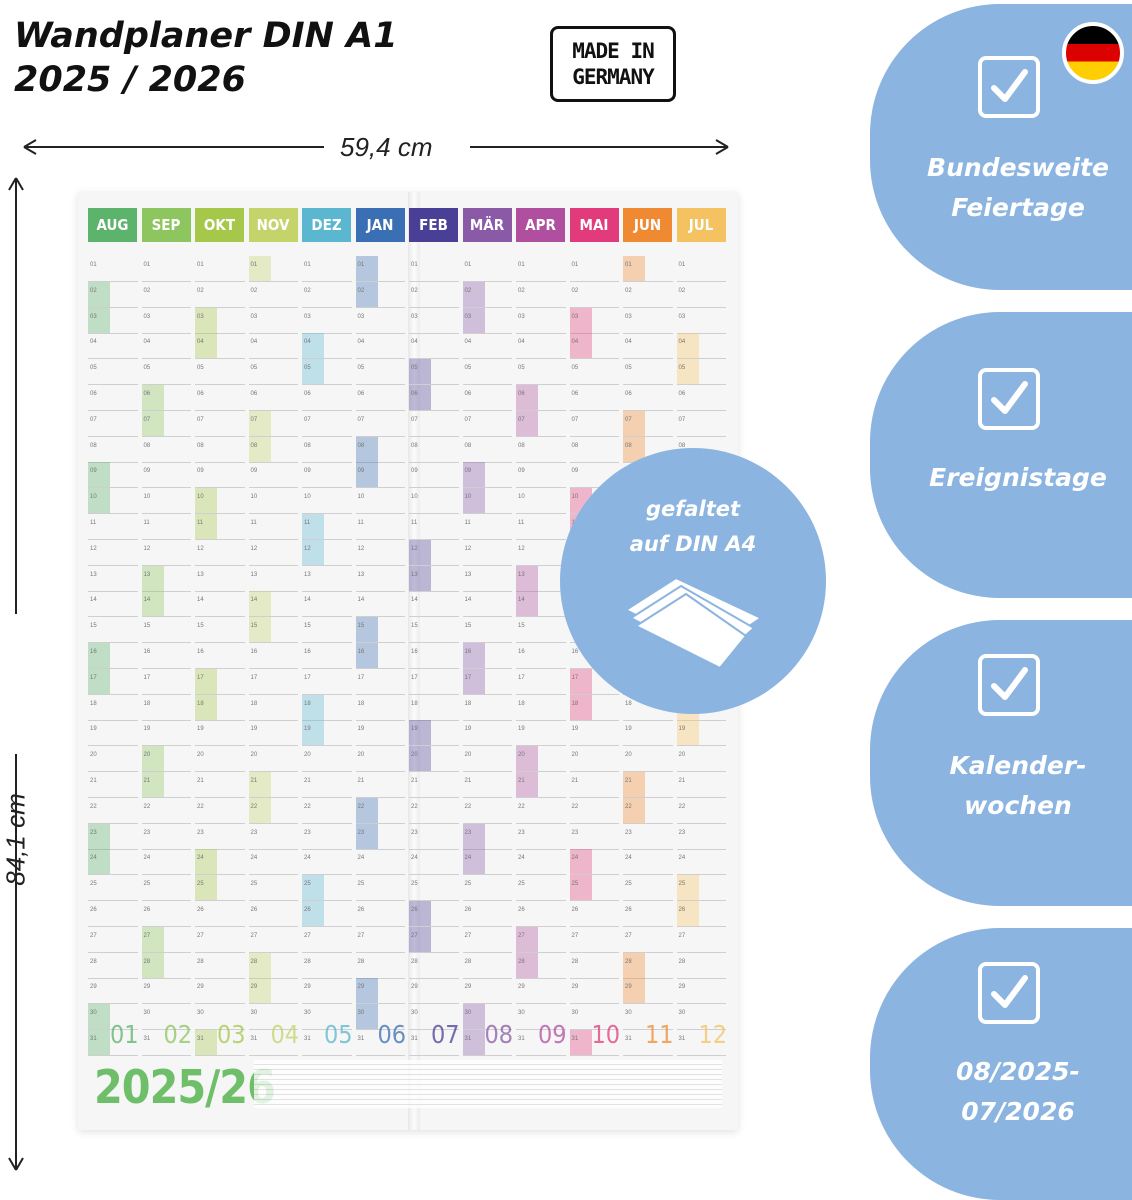  Describe the element at coordinates (434, 733) in the screenshot. I see `day-row: 19` at that location.